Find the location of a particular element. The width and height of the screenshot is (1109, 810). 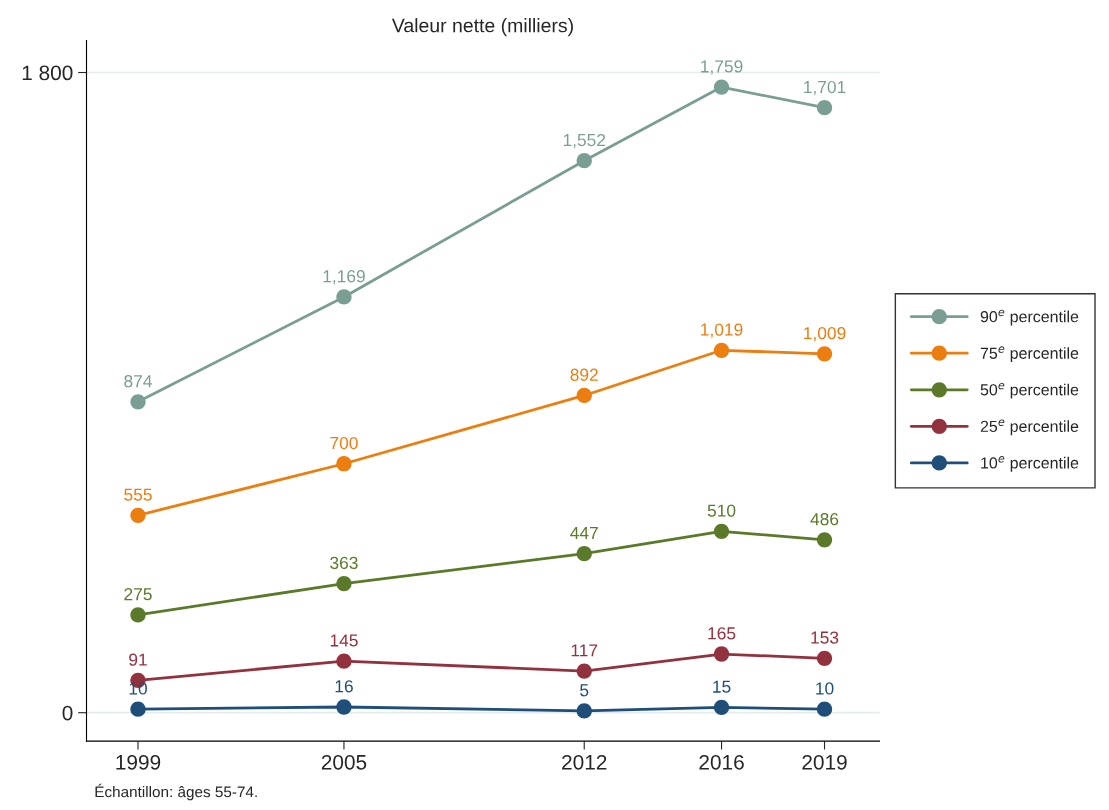

data-label: 1,701 is located at coordinates (825, 88).